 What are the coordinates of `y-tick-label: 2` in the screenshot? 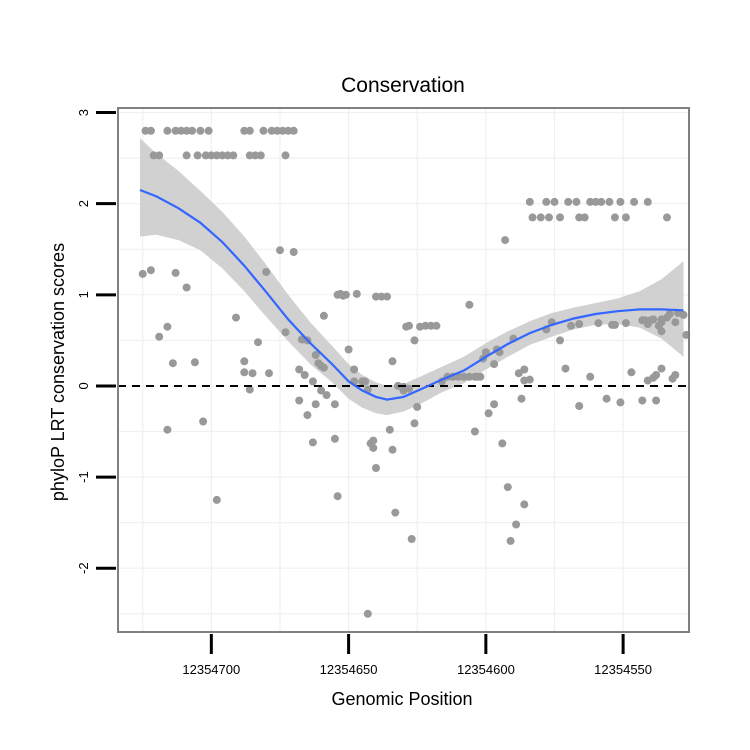 It's located at (83, 203).